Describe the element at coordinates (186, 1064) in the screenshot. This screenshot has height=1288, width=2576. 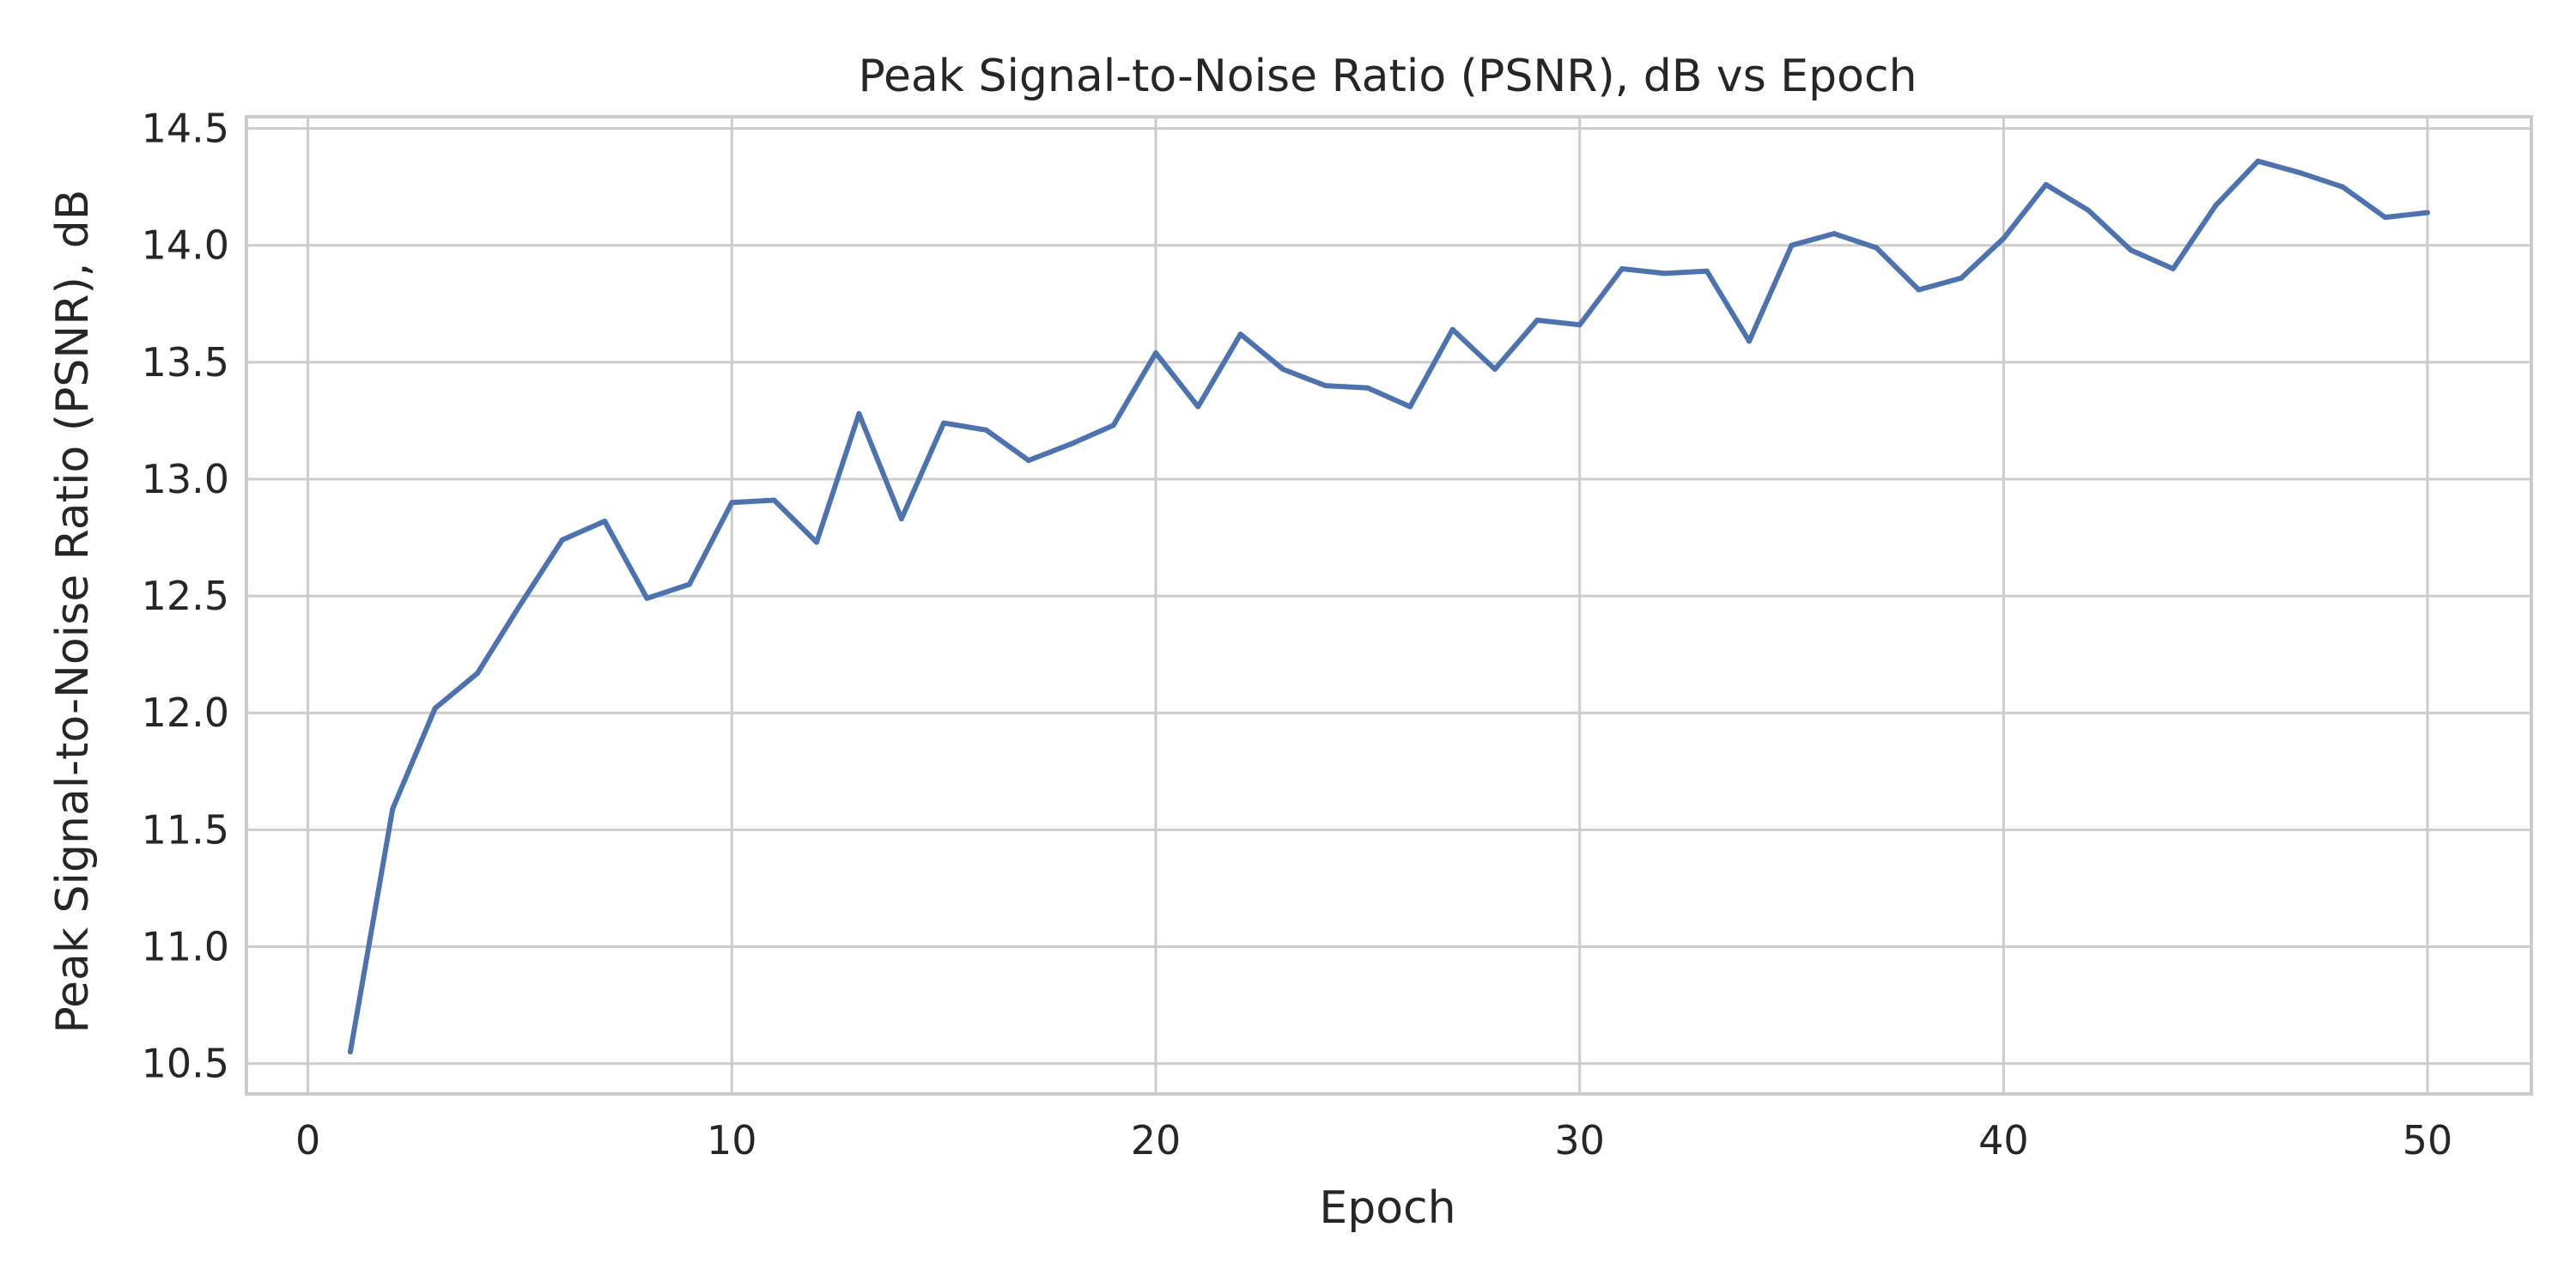
I see `y-tick-label: 10.5` at that location.